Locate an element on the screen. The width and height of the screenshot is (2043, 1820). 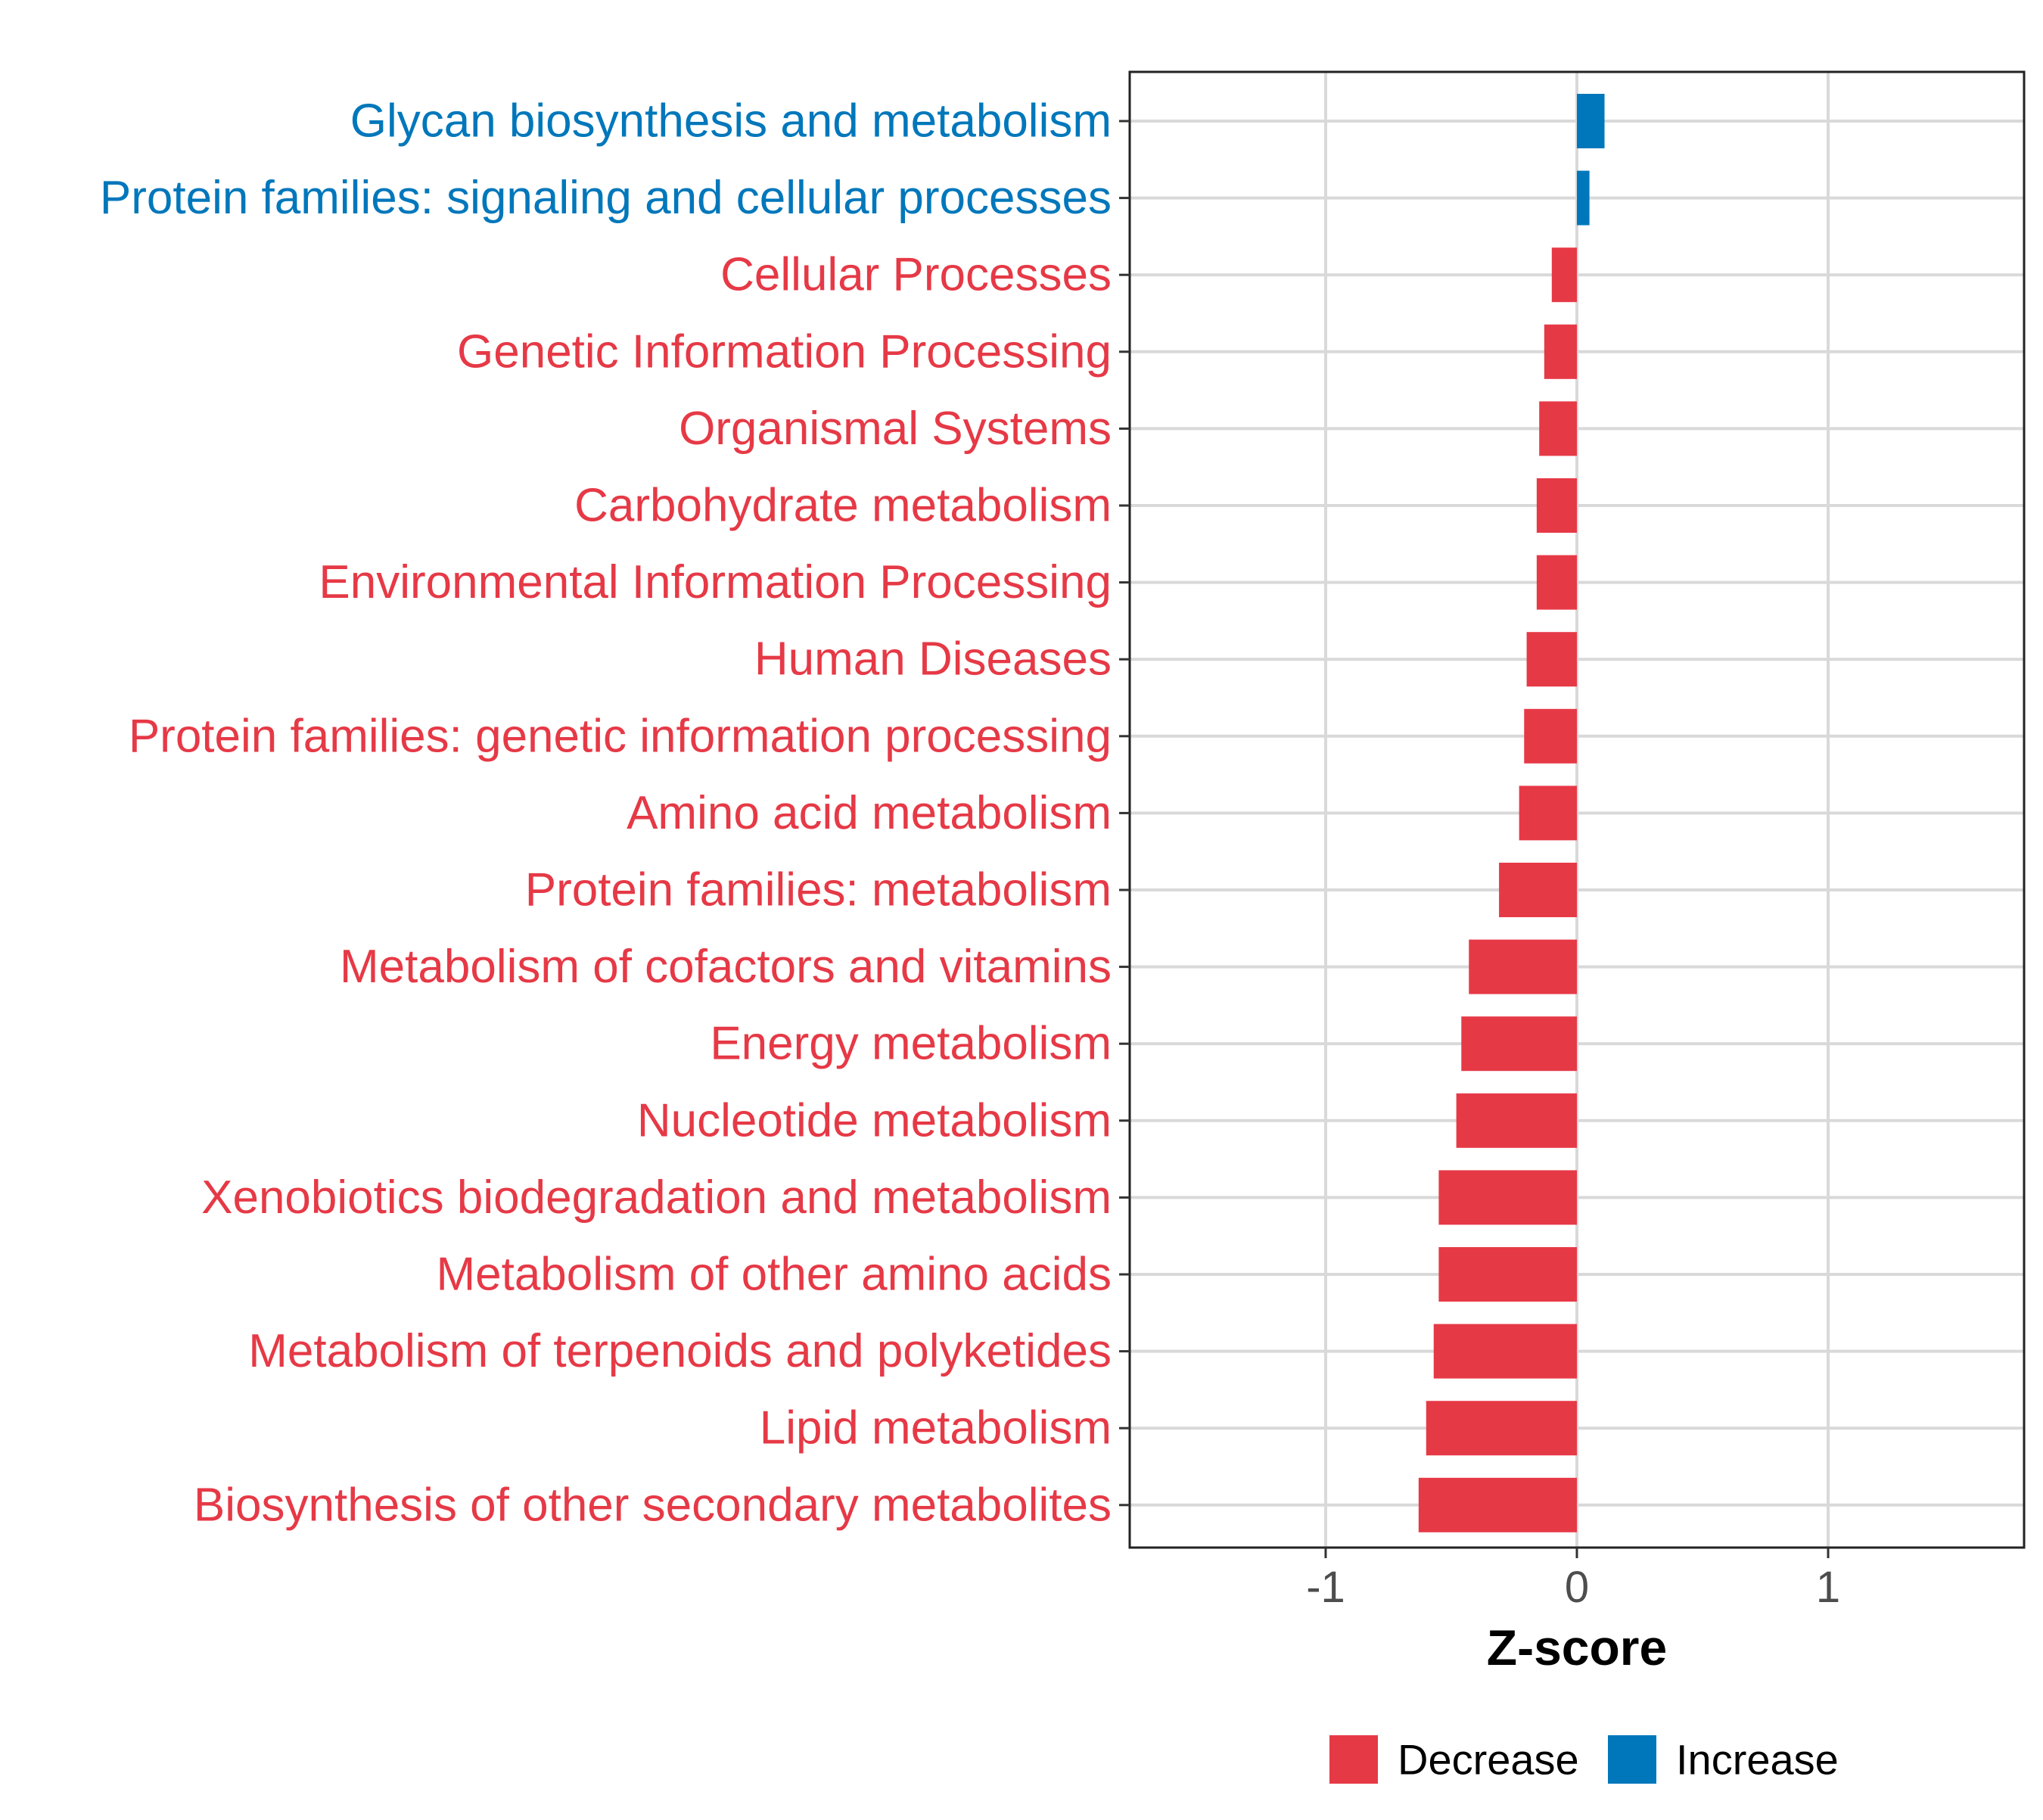
x-tick-label-0: -1 is located at coordinates (1326, 1587).